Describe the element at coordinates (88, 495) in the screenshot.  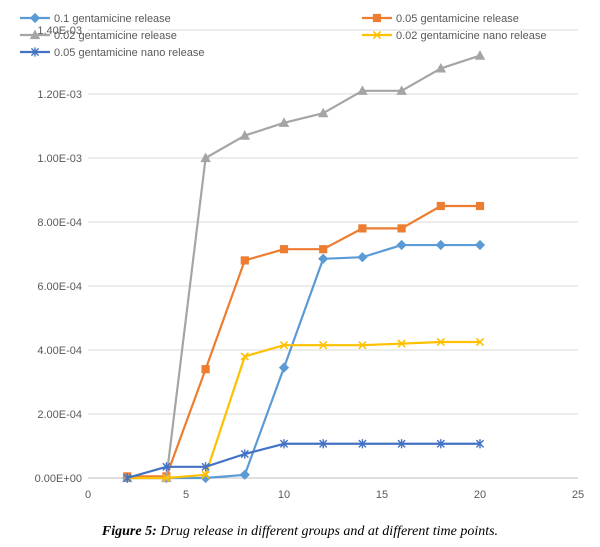
I see `x-tick-label: 0` at that location.